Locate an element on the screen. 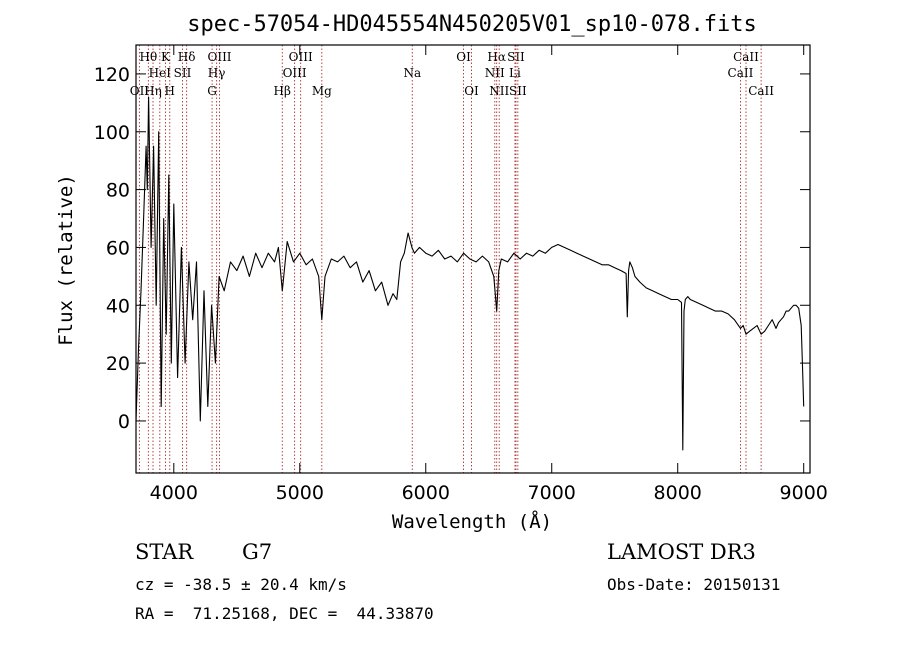 This screenshot has height=649, width=900. line-marker-label-19: NII is located at coordinates (495, 73).